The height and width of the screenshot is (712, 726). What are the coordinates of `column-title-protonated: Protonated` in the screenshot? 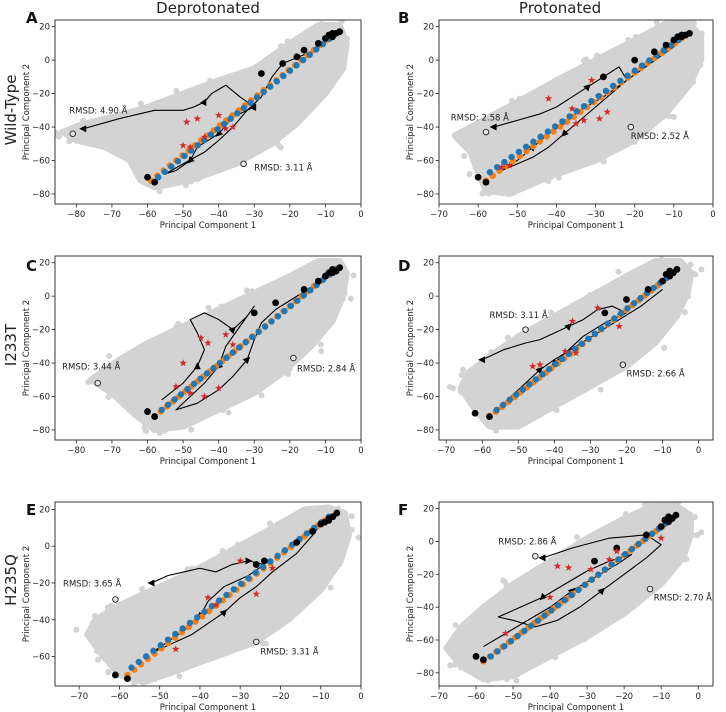 It's located at (560, 8).